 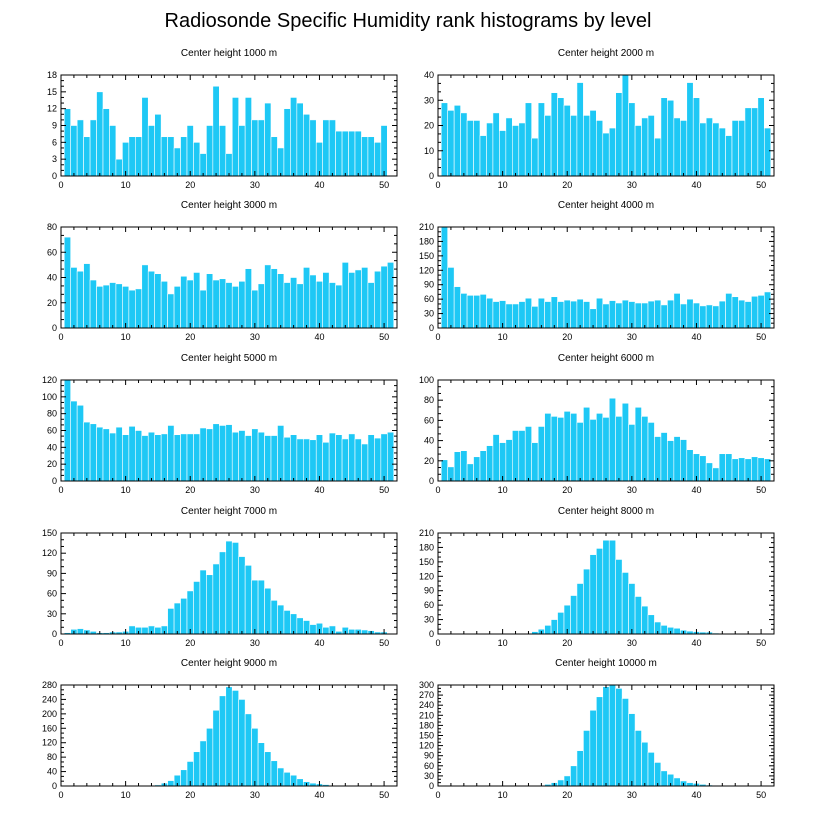 I want to click on y-tick-label: 150, so click(x=49, y=533).